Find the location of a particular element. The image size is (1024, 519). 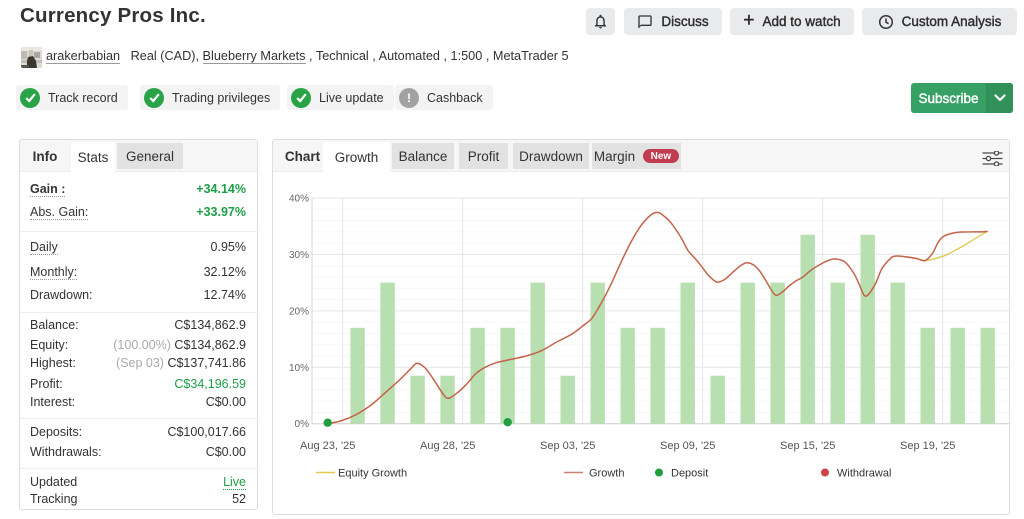

svg-text: Equity Growth is located at coordinates (372, 474).